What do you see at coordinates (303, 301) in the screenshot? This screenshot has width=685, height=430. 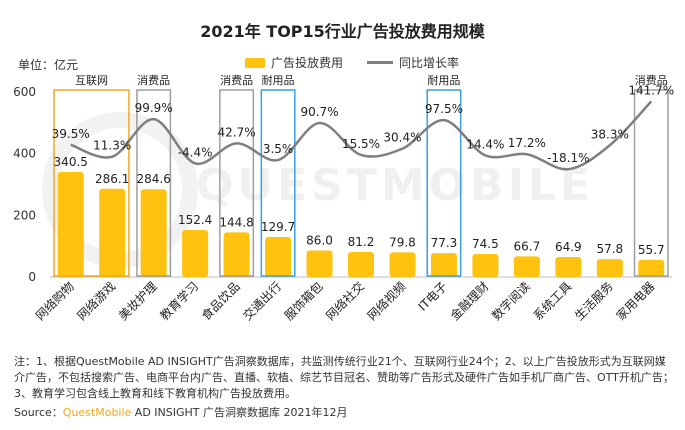 I see `x-tick-label-7: 服饰箱包` at bounding box center [303, 301].